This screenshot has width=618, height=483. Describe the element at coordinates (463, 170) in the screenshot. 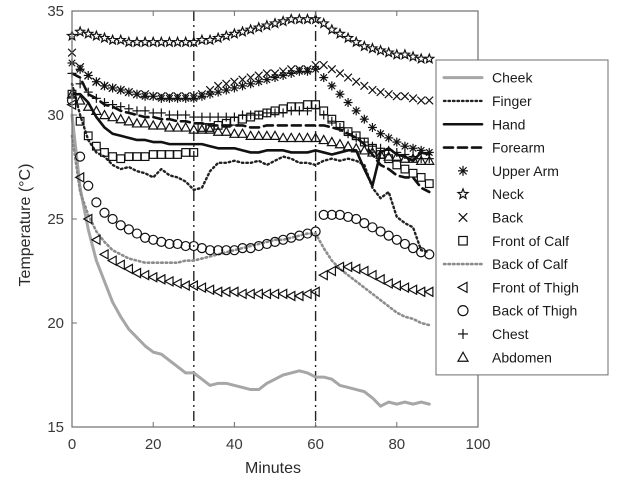

I see `legend-marker-upper-arm` at that location.